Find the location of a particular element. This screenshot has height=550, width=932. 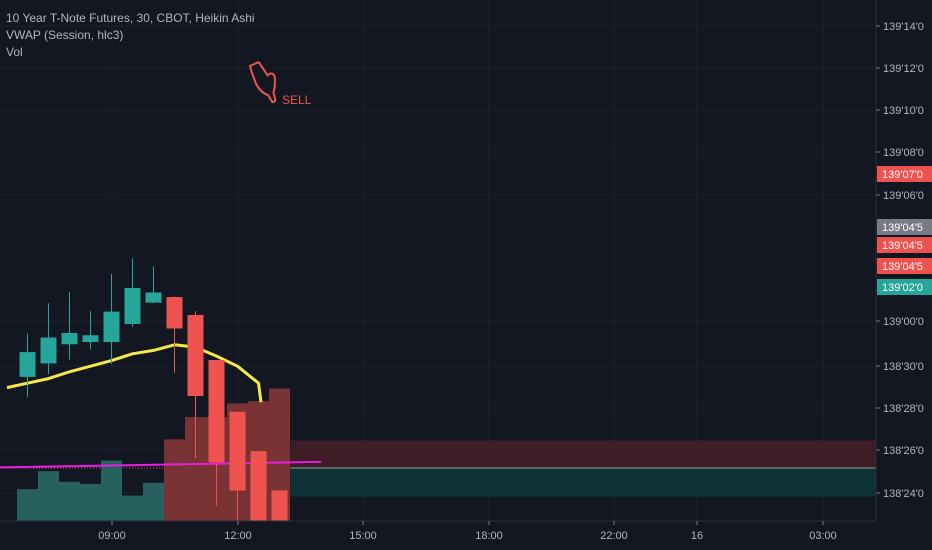

price-label-current is located at coordinates (904, 227).